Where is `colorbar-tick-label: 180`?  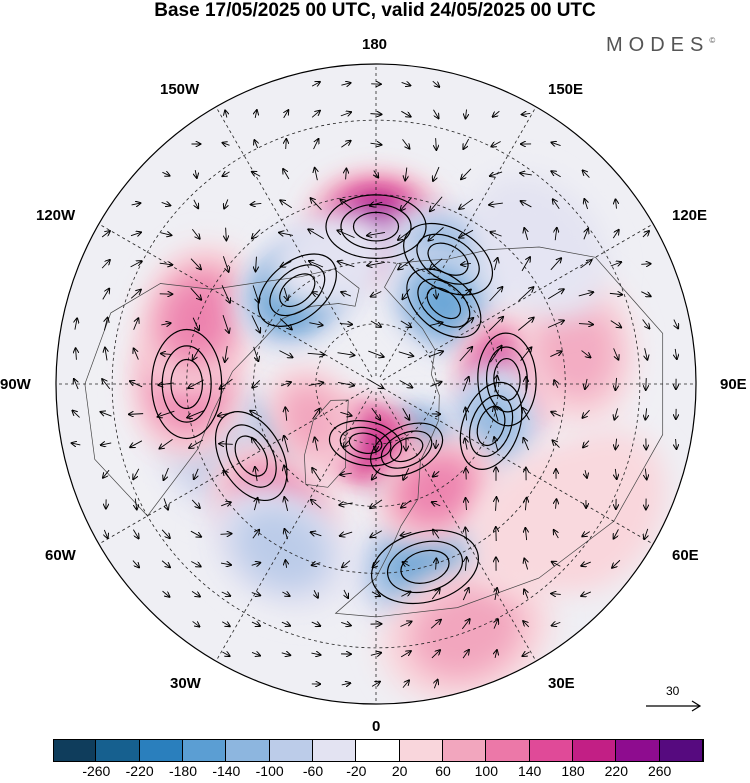 colorbar-tick-label: 180 is located at coordinates (573, 771).